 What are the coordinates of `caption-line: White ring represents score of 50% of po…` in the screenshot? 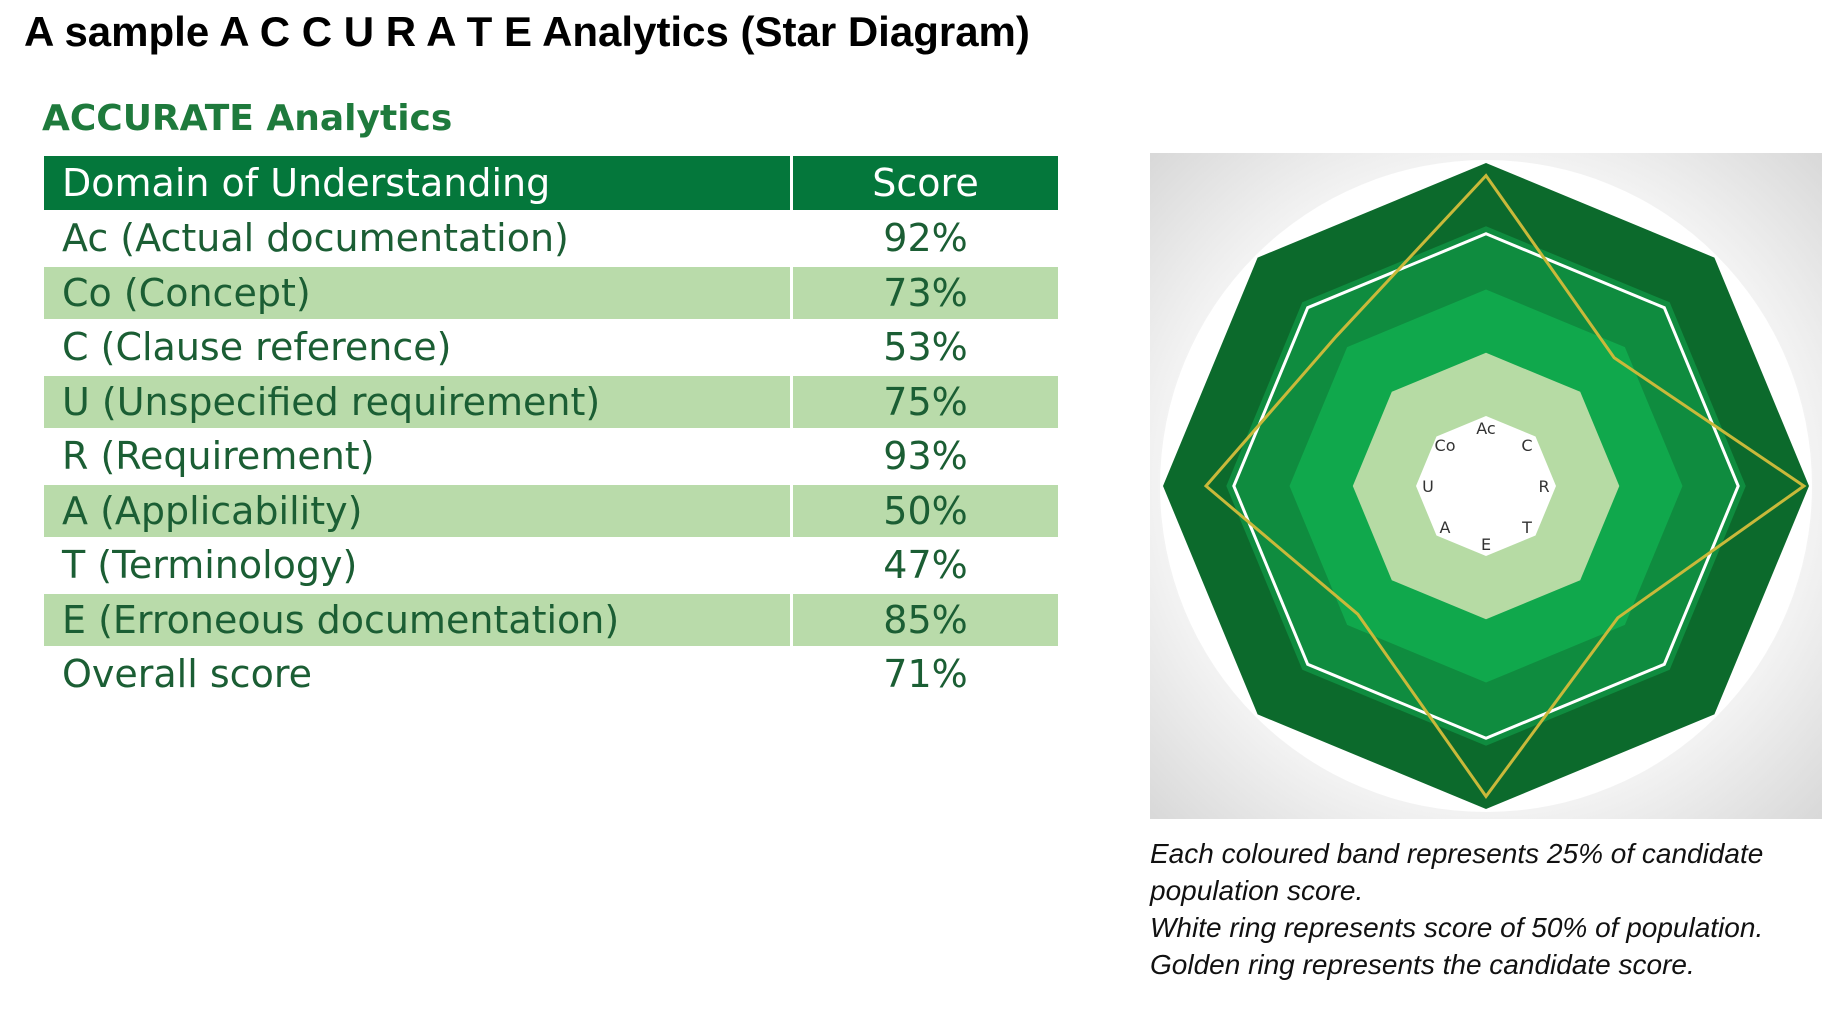 It's located at (1457, 927).